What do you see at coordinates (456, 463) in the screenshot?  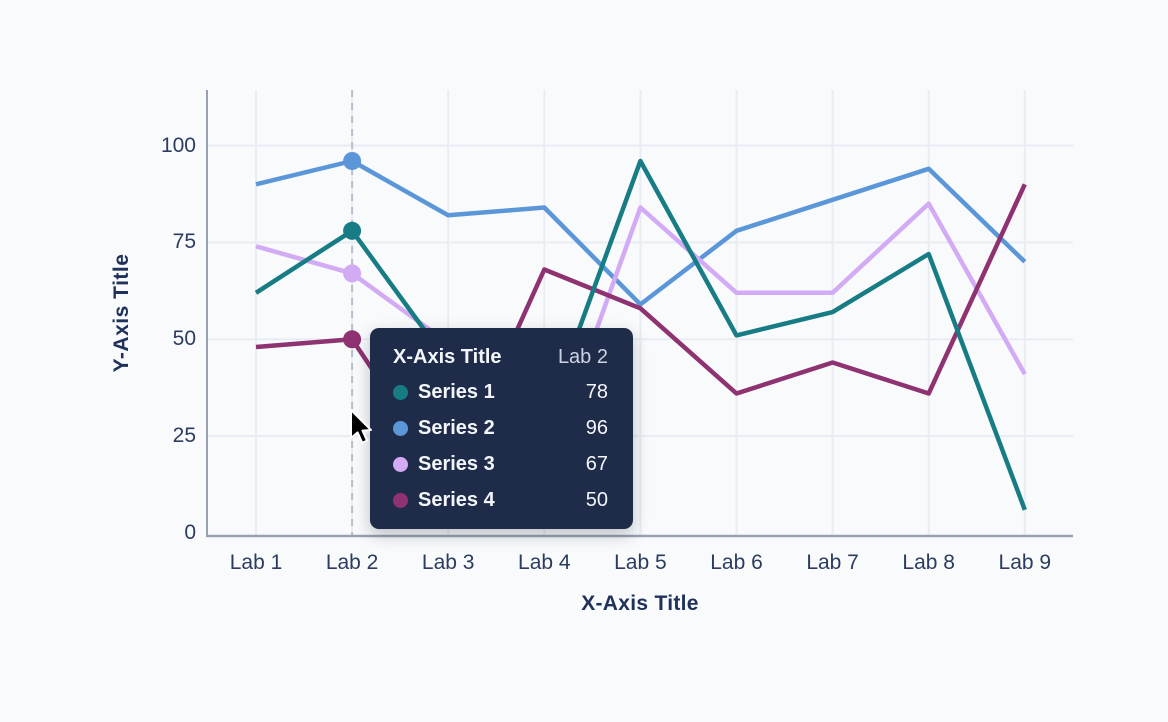 I see `tooltip-series-3-label: Series 3` at bounding box center [456, 463].